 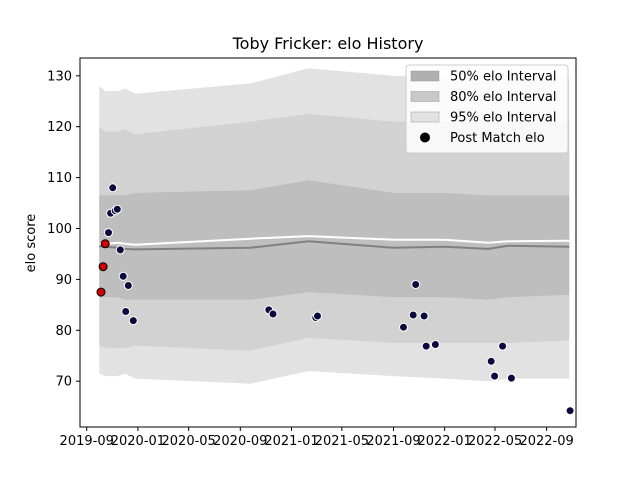 What do you see at coordinates (444, 441) in the screenshot?
I see `x-tick-label: 2022-01` at bounding box center [444, 441].